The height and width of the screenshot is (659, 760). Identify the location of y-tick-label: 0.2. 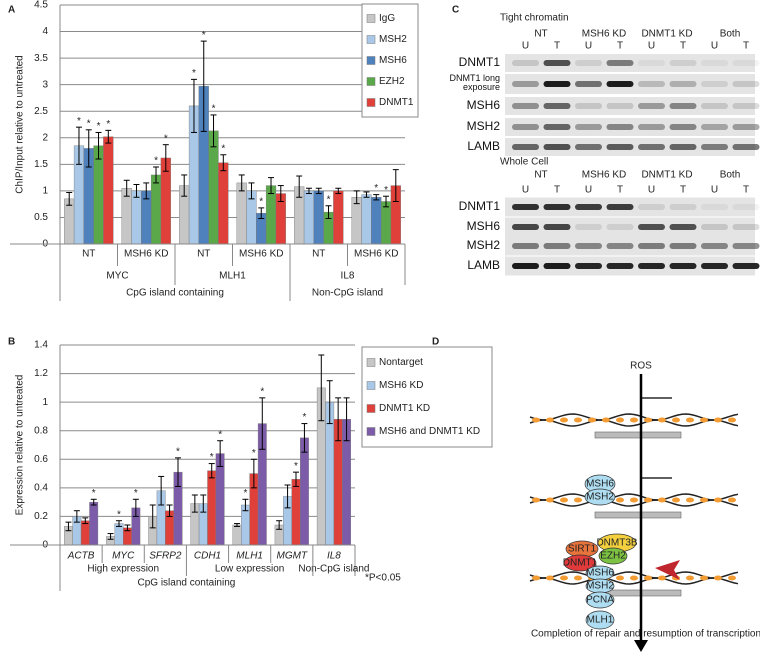
(41, 516).